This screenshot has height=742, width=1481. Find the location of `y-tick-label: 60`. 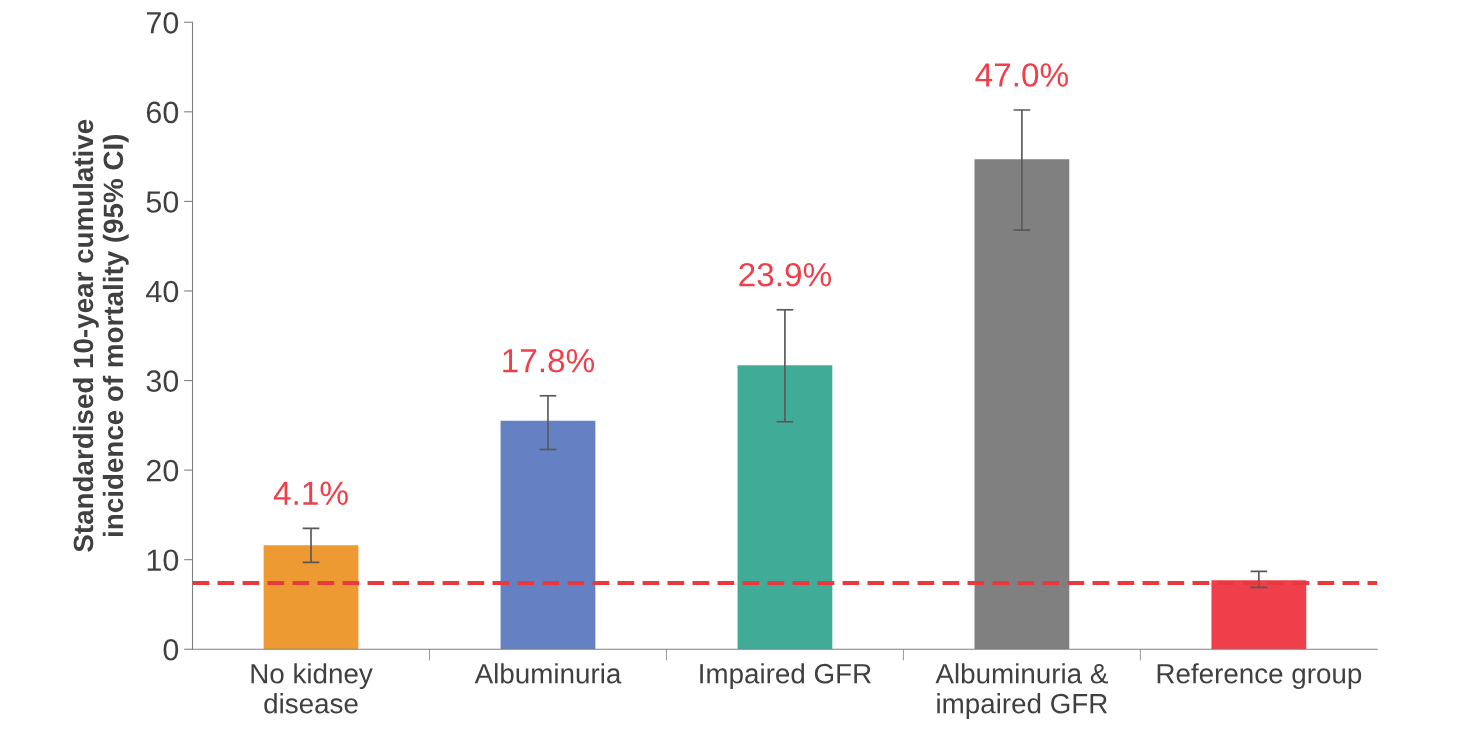

y-tick-label: 60 is located at coordinates (162, 112).